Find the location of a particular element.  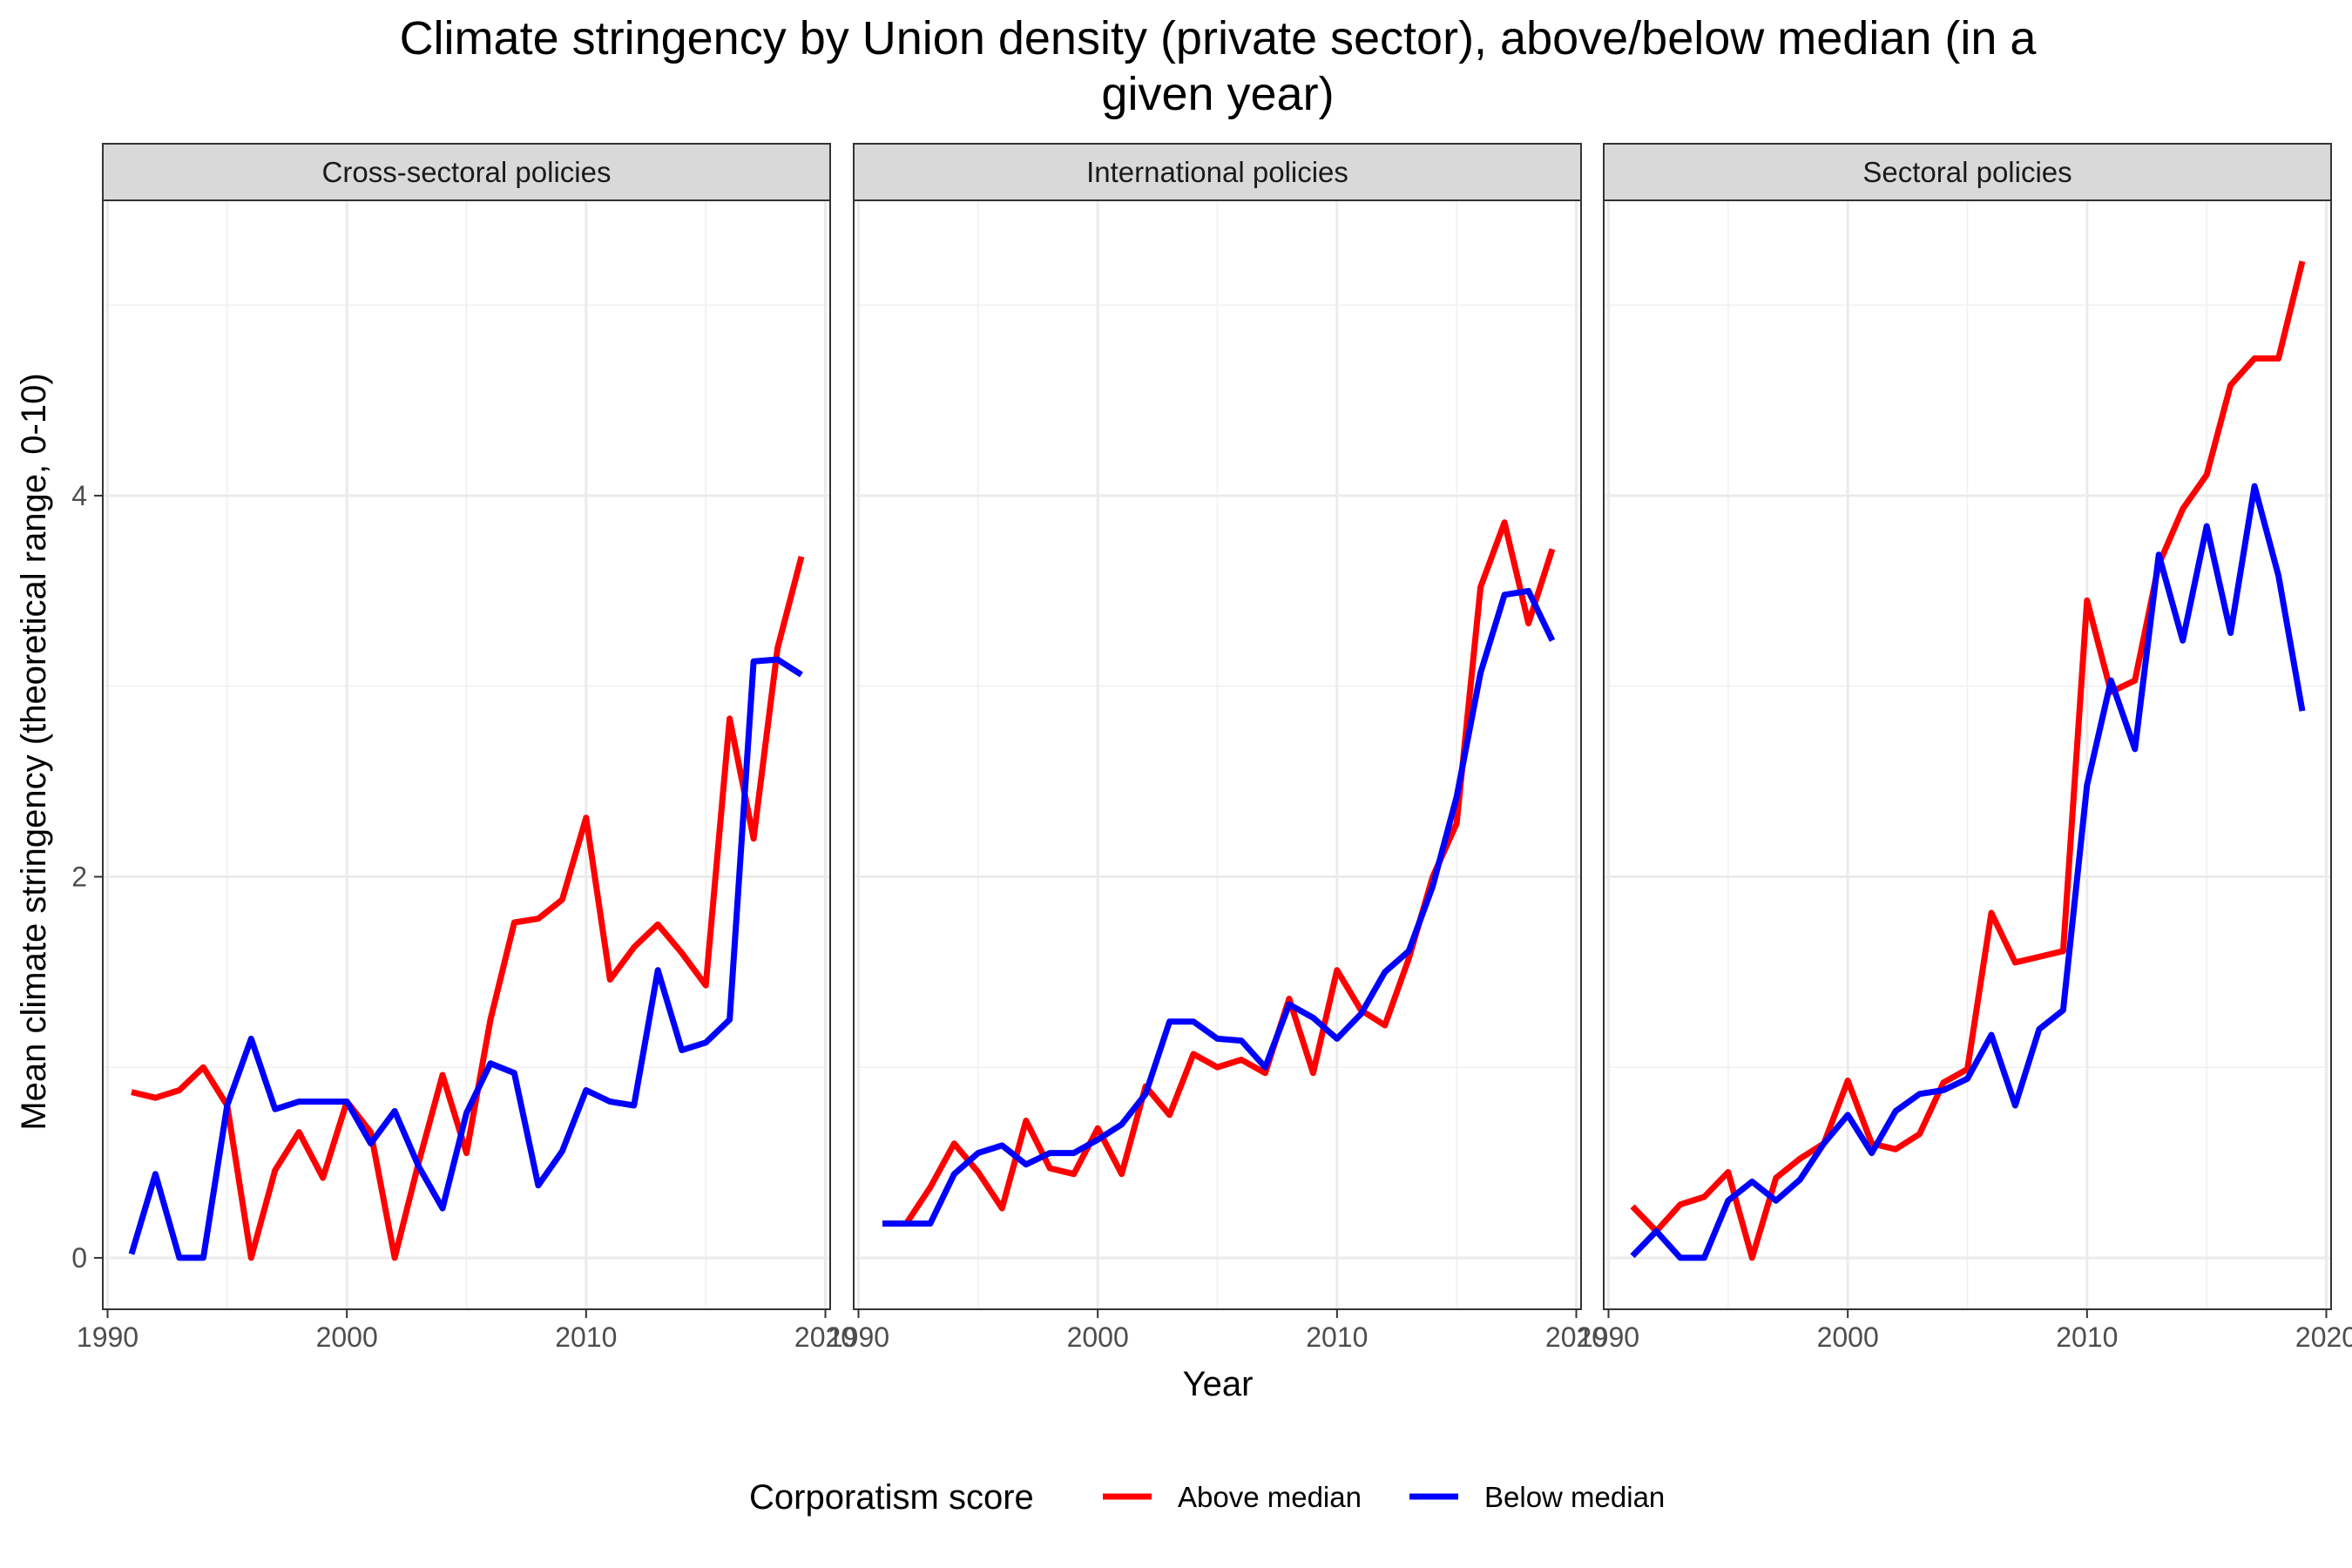

y-tick-label: 2 is located at coordinates (79, 876).